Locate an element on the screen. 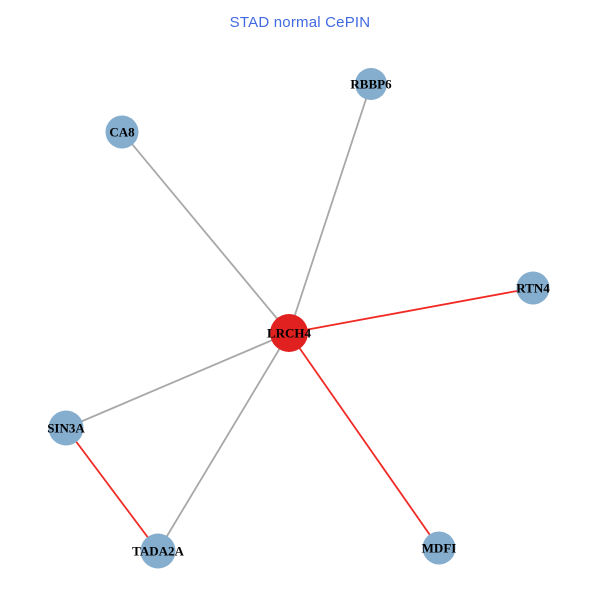 This screenshot has height=600, width=600. edge-lrch4-mdfi is located at coordinates (364, 440).